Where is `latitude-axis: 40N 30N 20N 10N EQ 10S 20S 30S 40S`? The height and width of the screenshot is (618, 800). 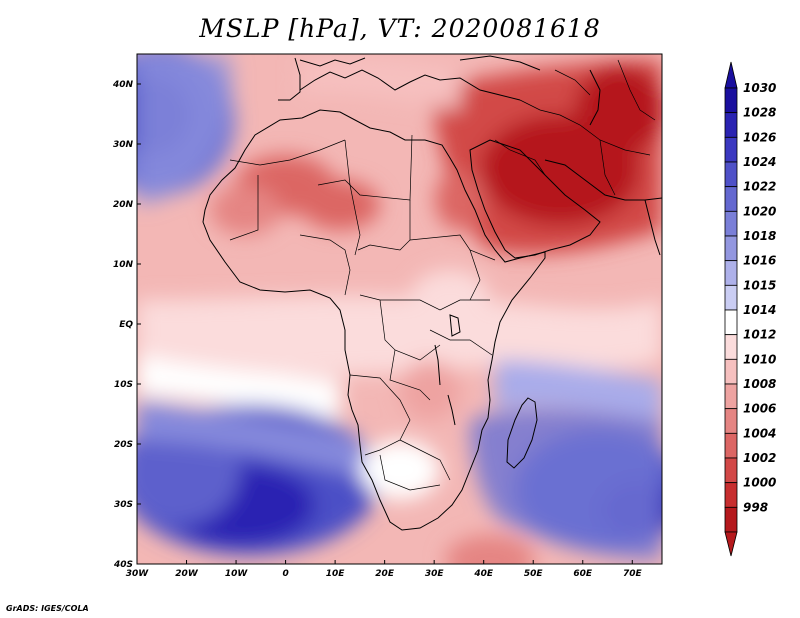
latitude-axis: 40N 30N 20N 10N EQ 10S 20S 30S 40S is located at coordinates (126, 325).